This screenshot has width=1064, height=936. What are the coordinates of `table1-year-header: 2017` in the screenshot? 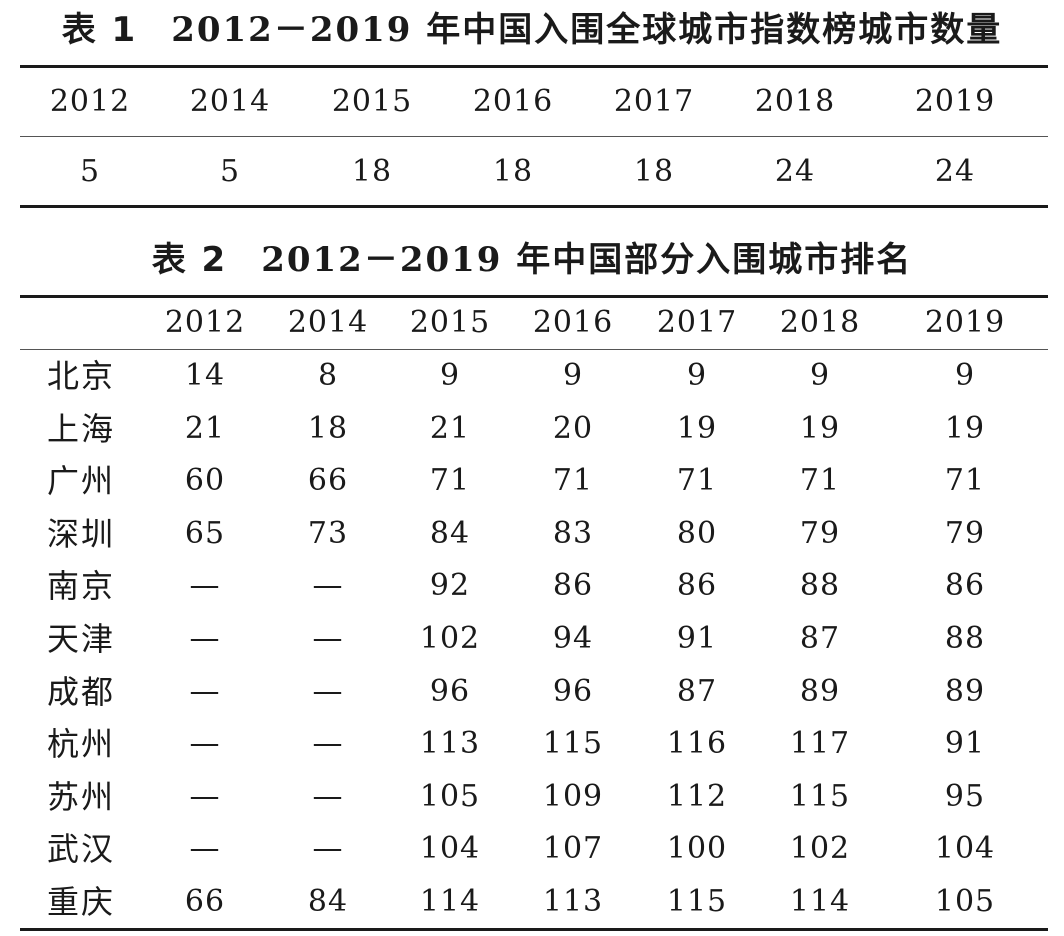 It's located at (654, 101).